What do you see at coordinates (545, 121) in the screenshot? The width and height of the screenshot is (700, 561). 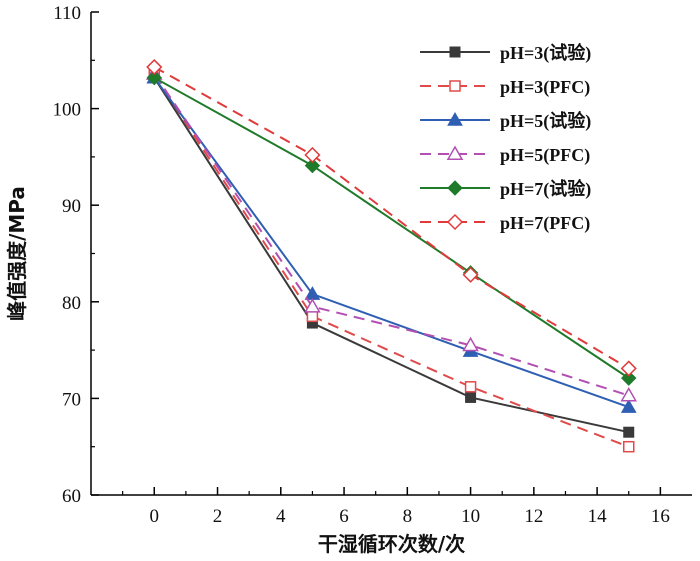 I see `legend-label: pH=5(试验)` at bounding box center [545, 121].